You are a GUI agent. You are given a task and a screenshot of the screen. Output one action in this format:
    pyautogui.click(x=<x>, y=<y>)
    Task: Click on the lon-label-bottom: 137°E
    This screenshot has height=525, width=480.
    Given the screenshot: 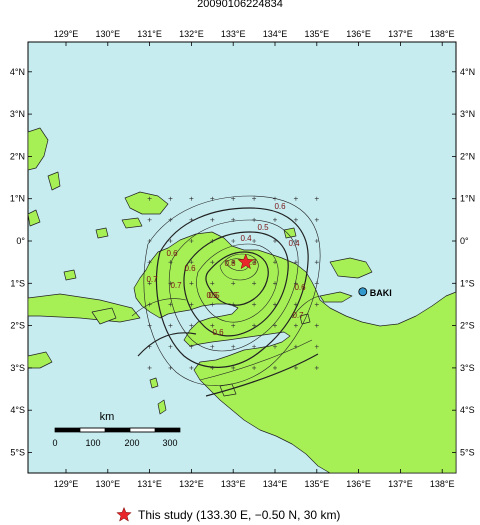 What is the action you would take?
    pyautogui.click(x=400, y=484)
    